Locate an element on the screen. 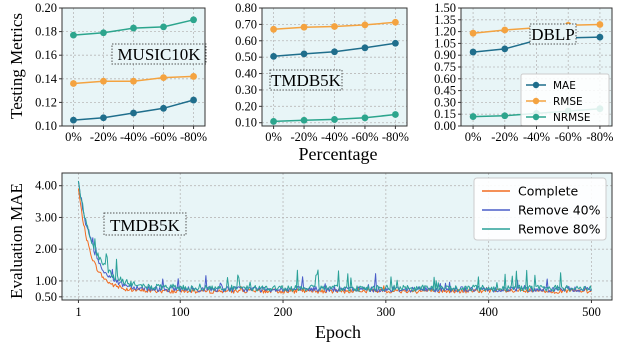  bottom-y-axis-label: Evaluation MAE is located at coordinates (16, 241).